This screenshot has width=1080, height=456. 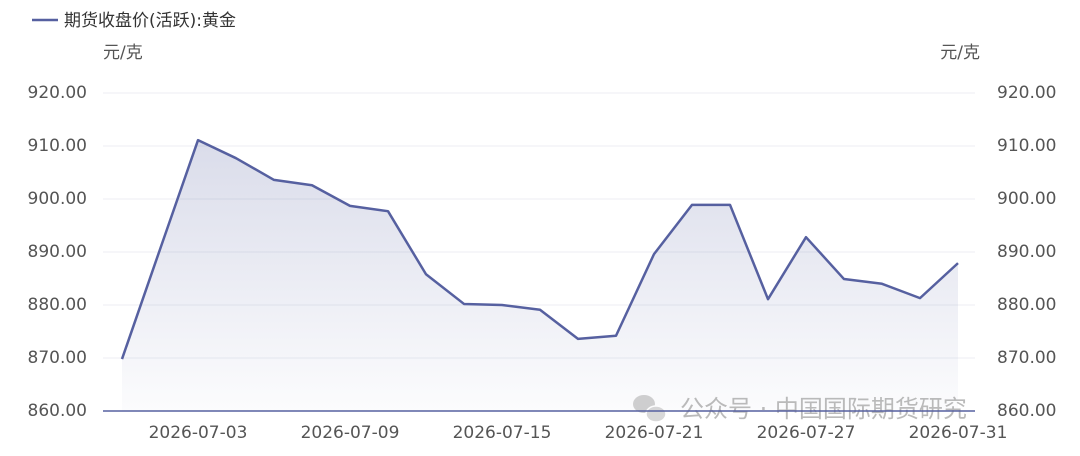 I want to click on y-tick-label: 910.00, so click(x=57, y=146).